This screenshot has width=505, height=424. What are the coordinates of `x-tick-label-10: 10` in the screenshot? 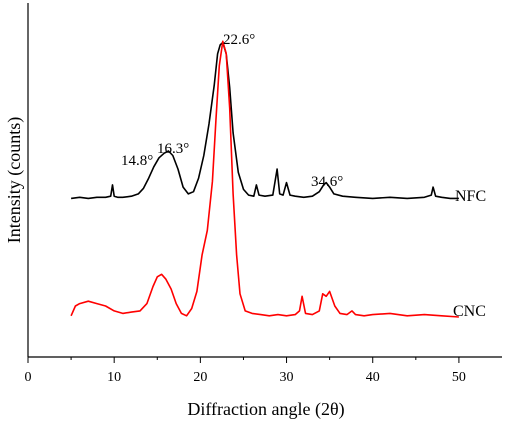 It's located at (114, 377).